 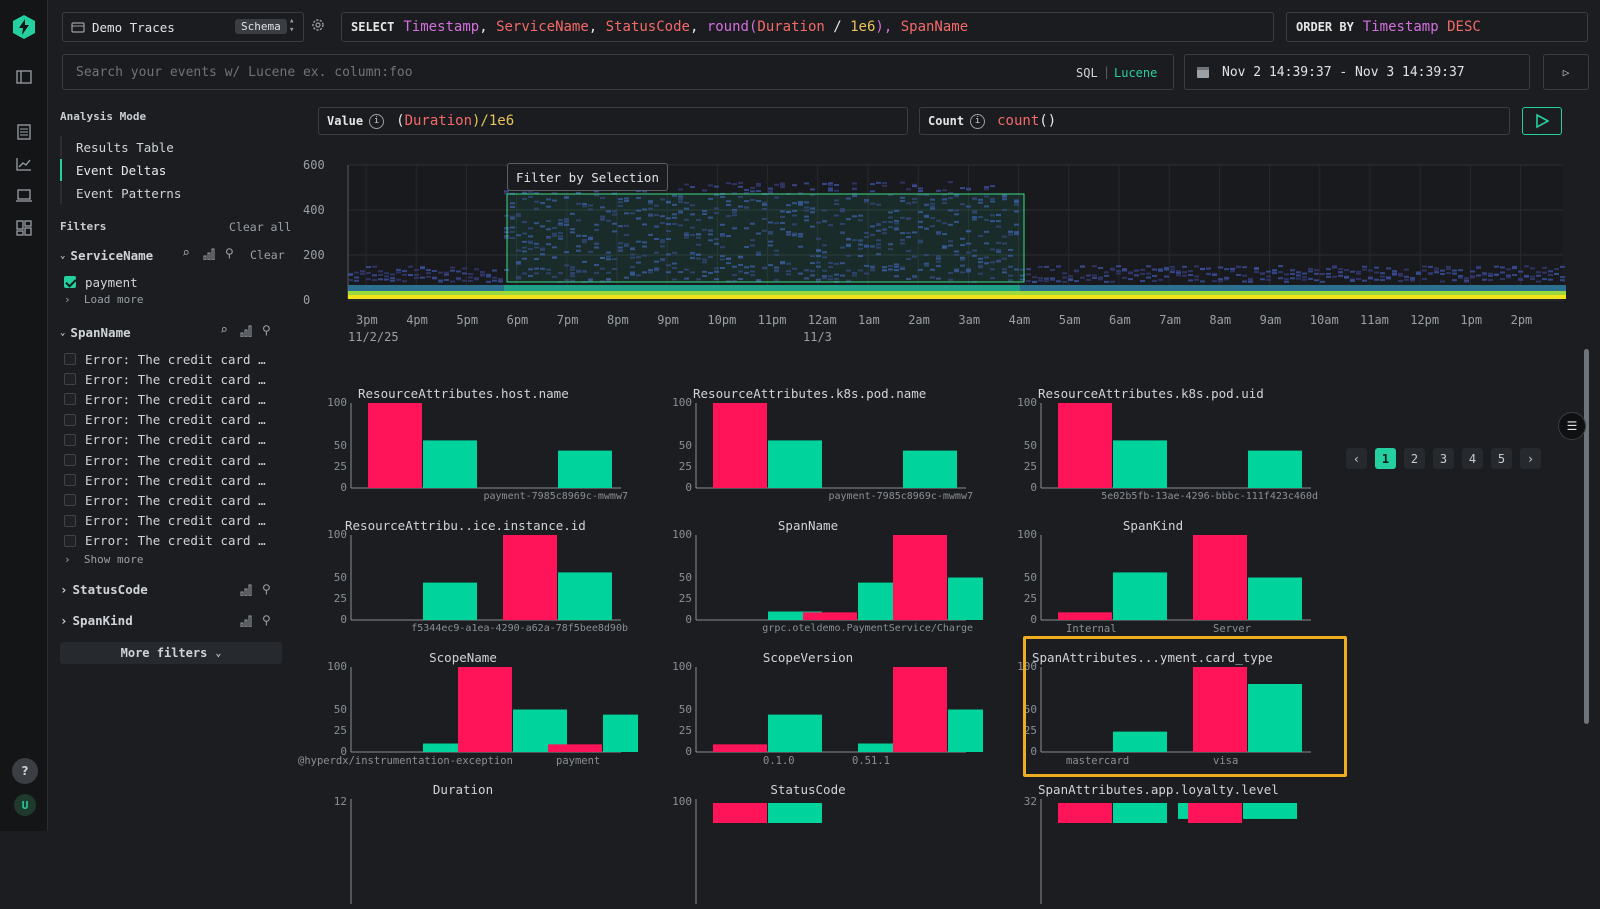 What do you see at coordinates (24, 228) in the screenshot?
I see `dashboards-nav-icon` at bounding box center [24, 228].